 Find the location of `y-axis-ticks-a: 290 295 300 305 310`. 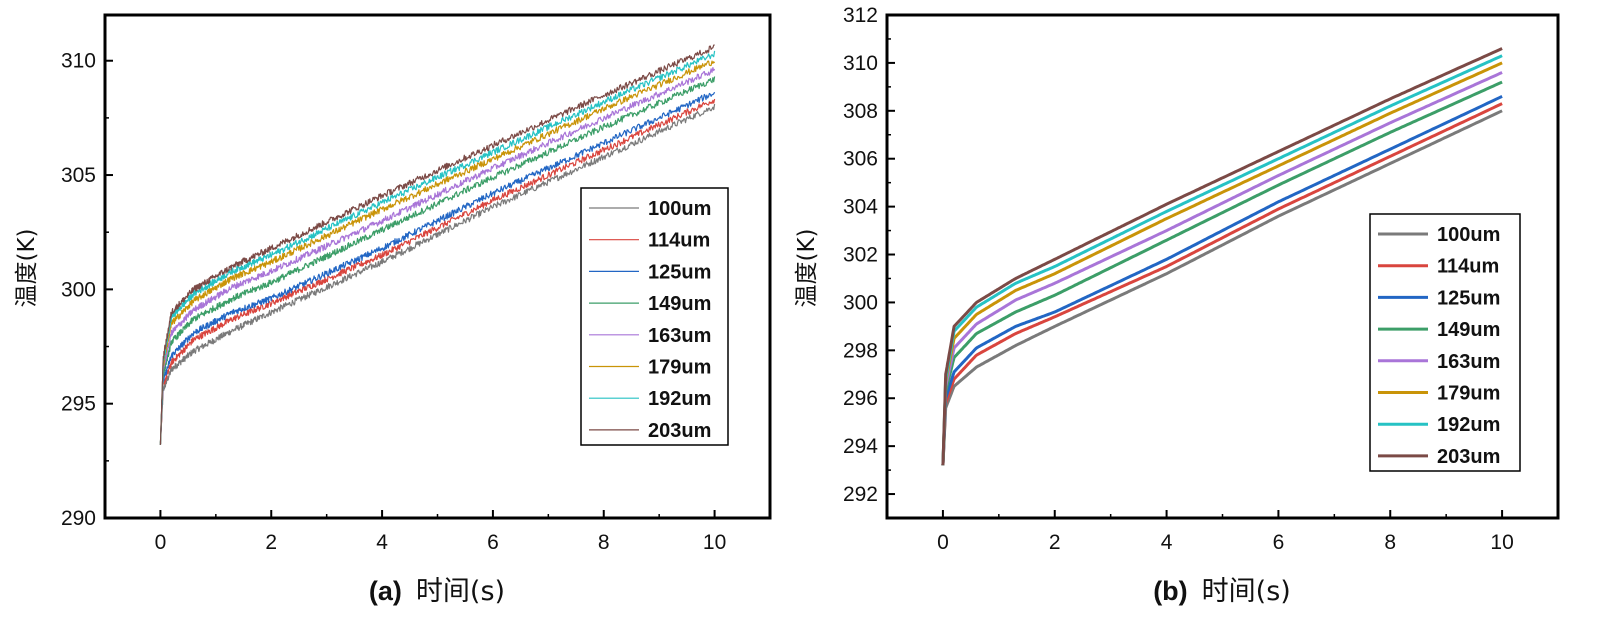

y-axis-ticks-a: 290 295 300 305 310 is located at coordinates (87, 290).